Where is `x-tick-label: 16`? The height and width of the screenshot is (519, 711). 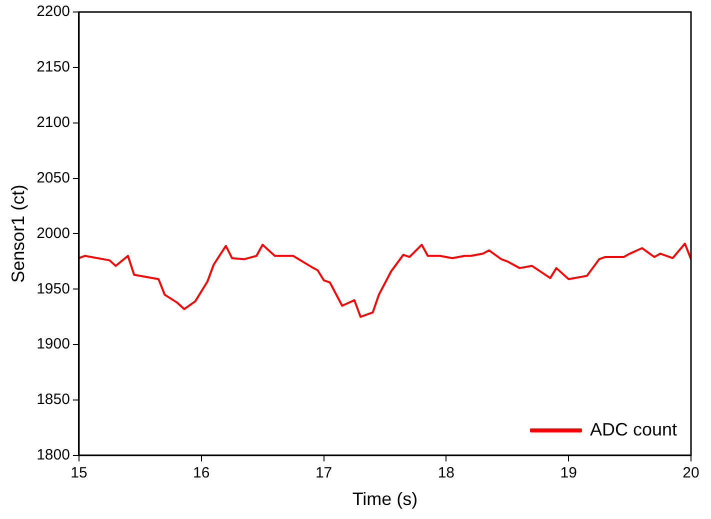 x-tick-label: 16 is located at coordinates (201, 473).